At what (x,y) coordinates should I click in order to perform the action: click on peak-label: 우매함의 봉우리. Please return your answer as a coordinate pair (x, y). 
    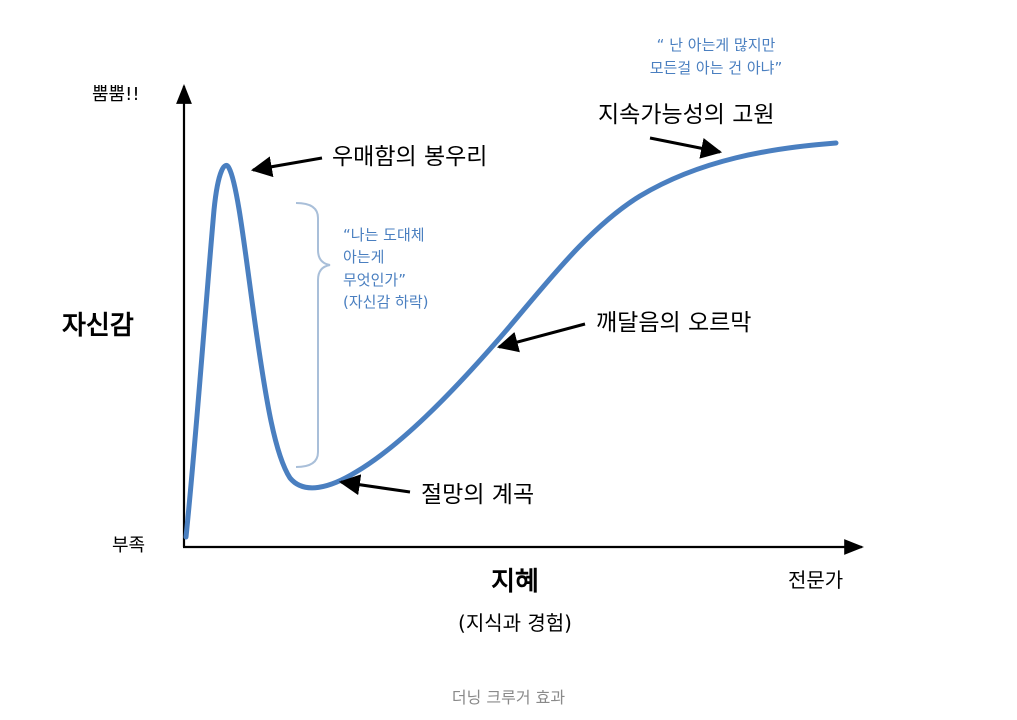
    Looking at the image, I should click on (409, 157).